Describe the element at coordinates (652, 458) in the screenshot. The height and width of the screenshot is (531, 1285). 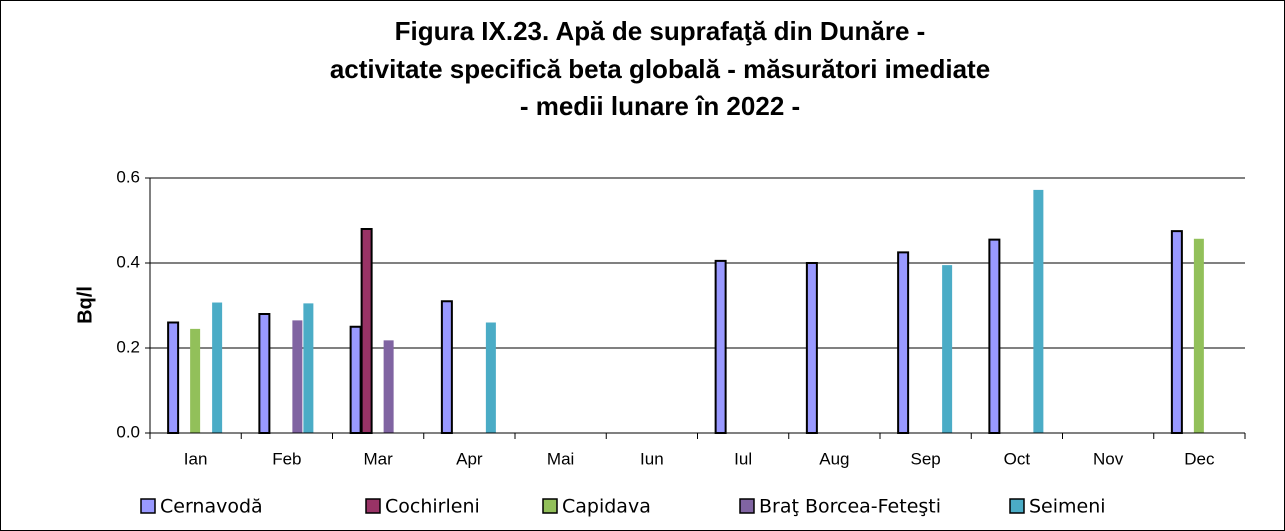
I see `x-tick-label: Iun` at that location.